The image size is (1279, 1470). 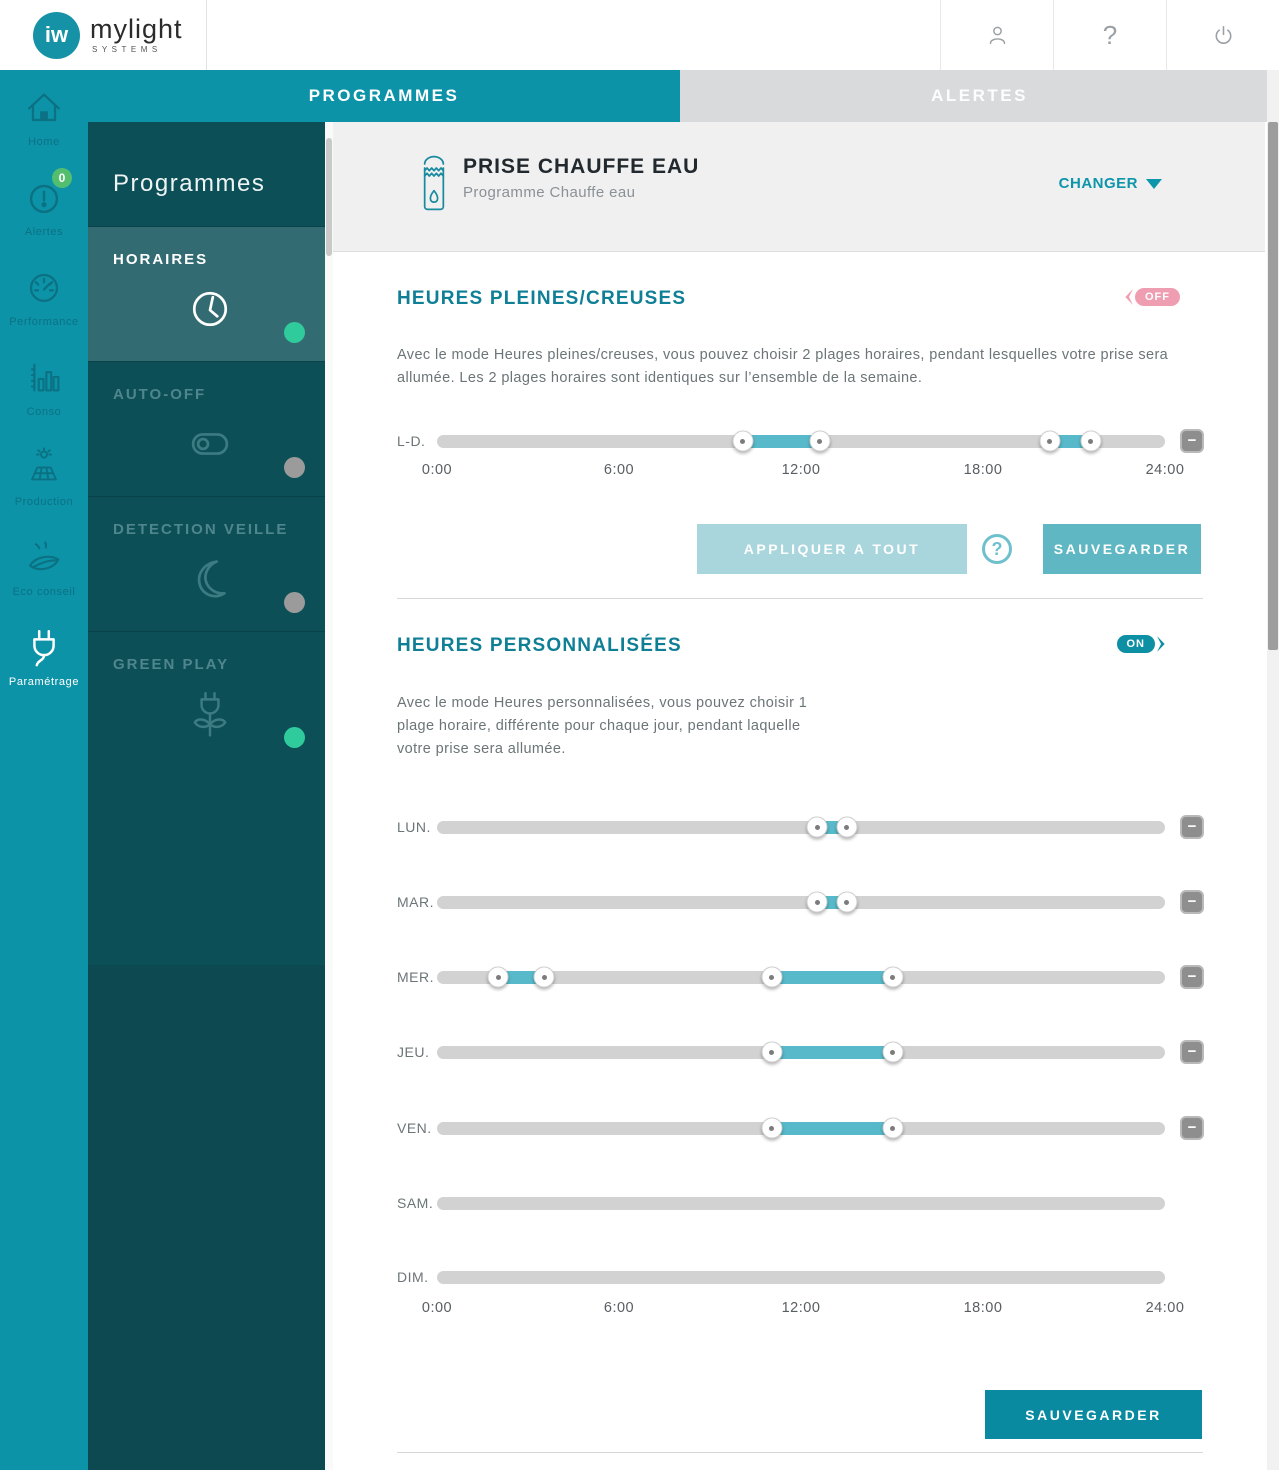 I want to click on hp-status-badge: OFF, so click(x=1152, y=297).